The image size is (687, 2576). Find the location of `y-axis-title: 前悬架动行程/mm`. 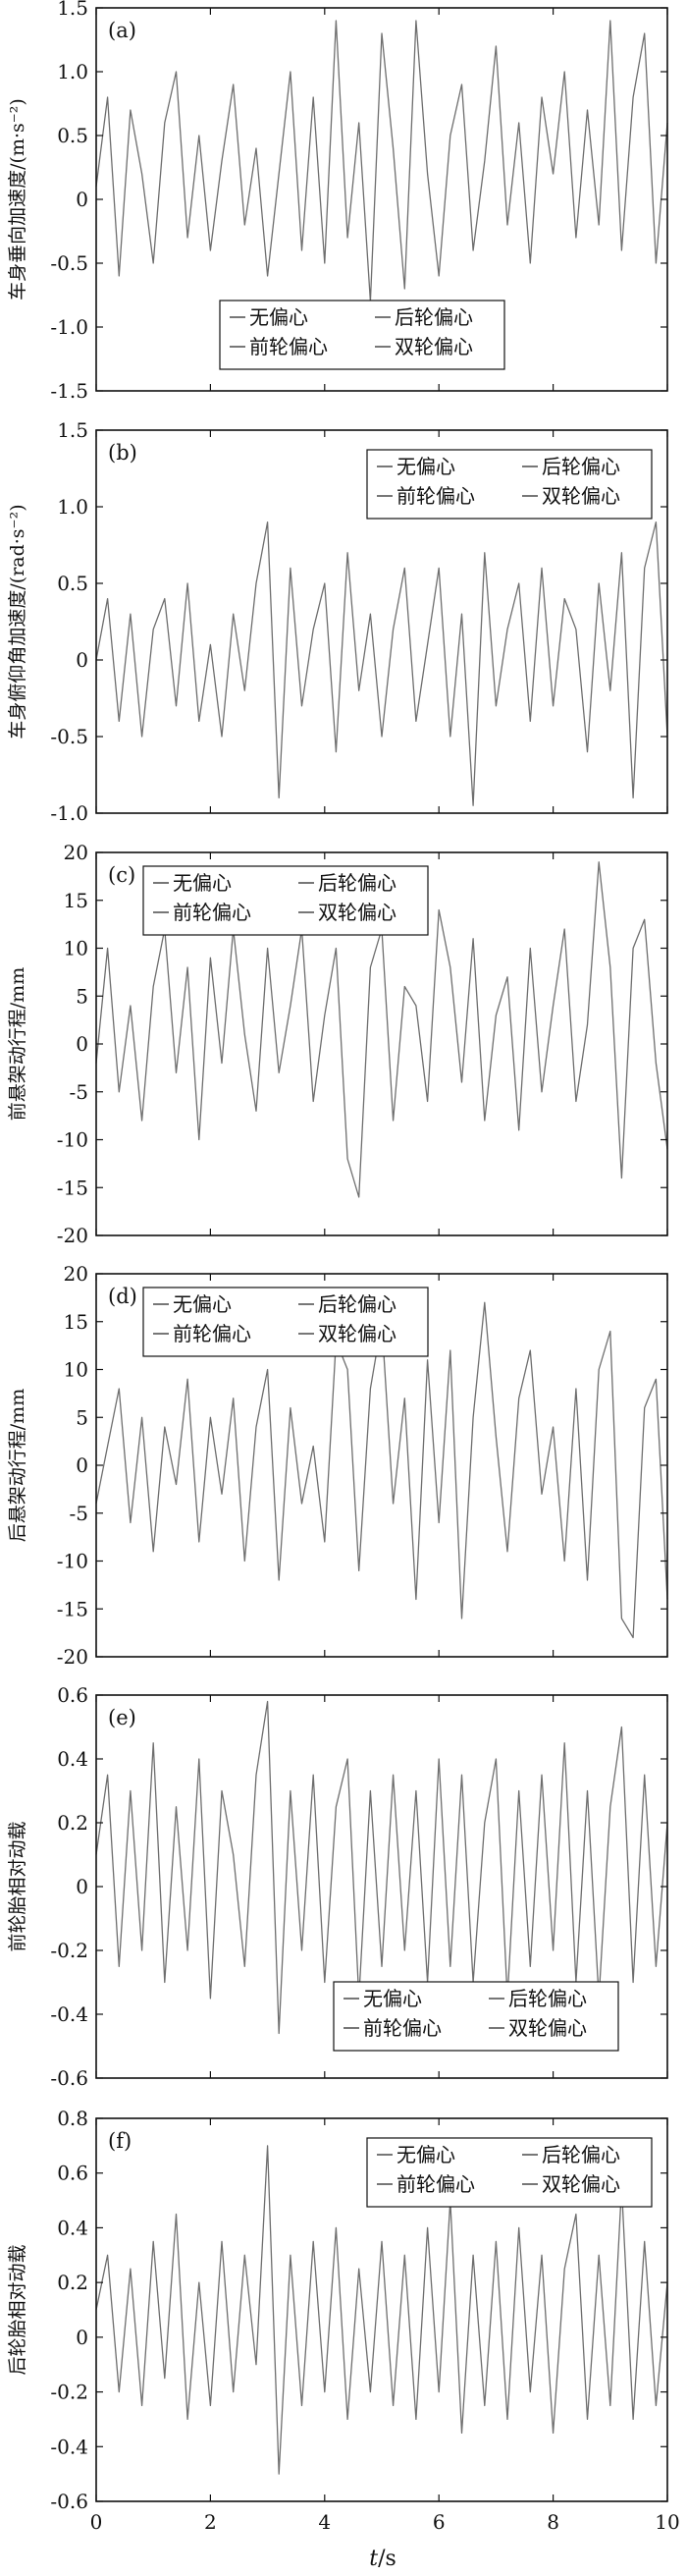

y-axis-title: 前悬架动行程/mm is located at coordinates (17, 1044).